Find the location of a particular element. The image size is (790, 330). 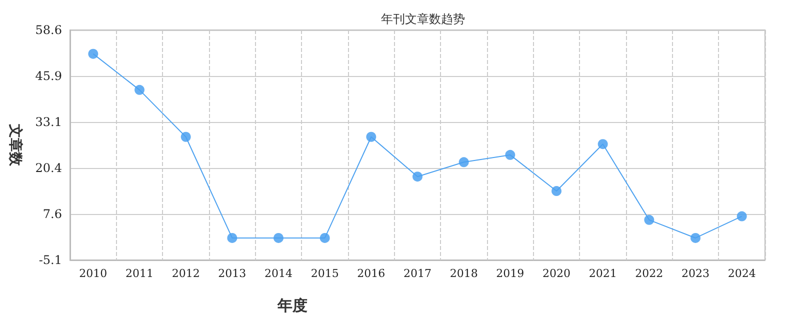

y-tick-label: 7.6 is located at coordinates (52, 214).